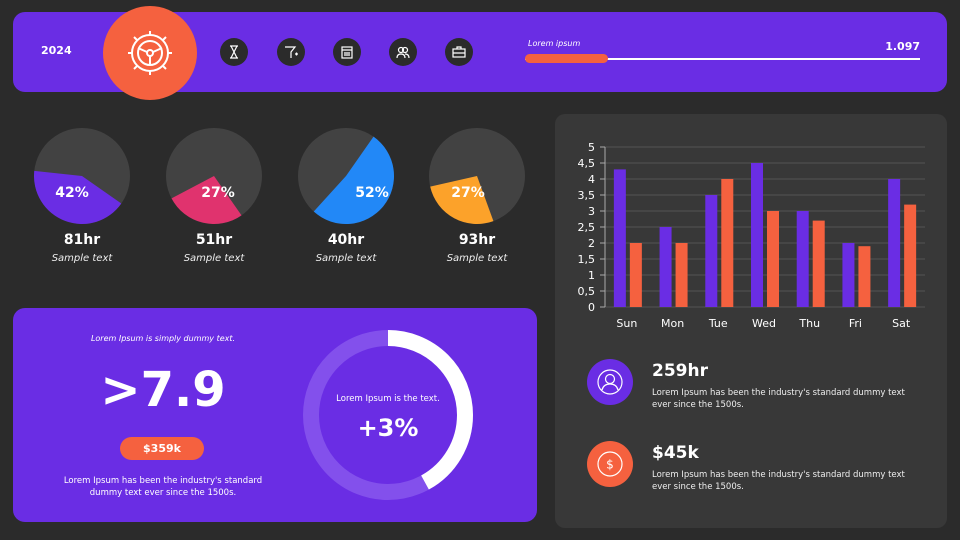 The width and height of the screenshot is (960, 540). Describe the element at coordinates (388, 399) in the screenshot. I see `ring-text: Lorem Ipsum is the text.` at that location.